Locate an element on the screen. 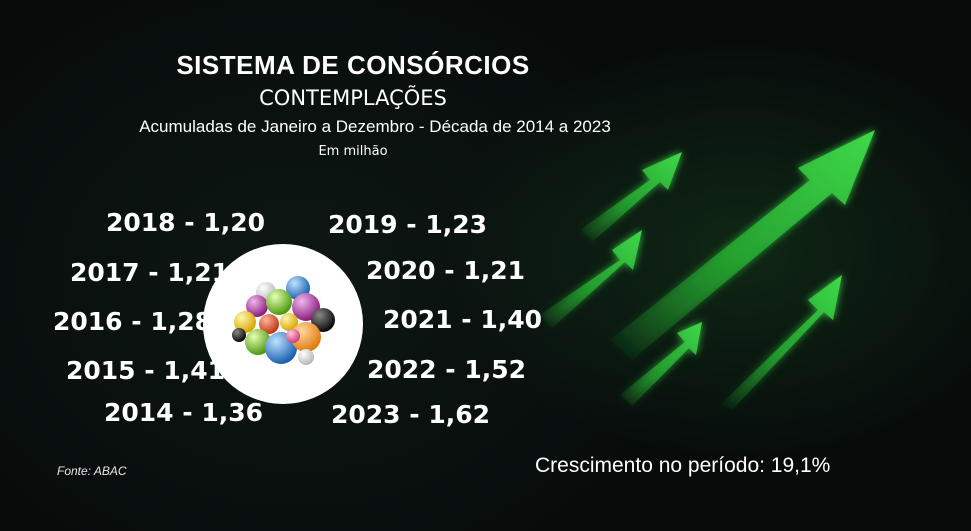 This screenshot has width=971, height=531. colored-balls-icon is located at coordinates (283, 320).